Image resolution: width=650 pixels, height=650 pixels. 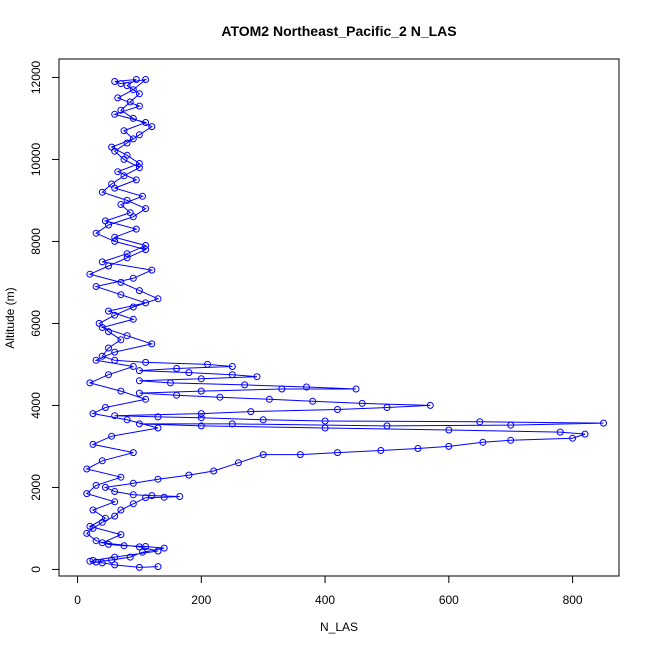 What do you see at coordinates (328, 591) in the screenshot?
I see `x-axis: 0 200 400 600 800` at bounding box center [328, 591].